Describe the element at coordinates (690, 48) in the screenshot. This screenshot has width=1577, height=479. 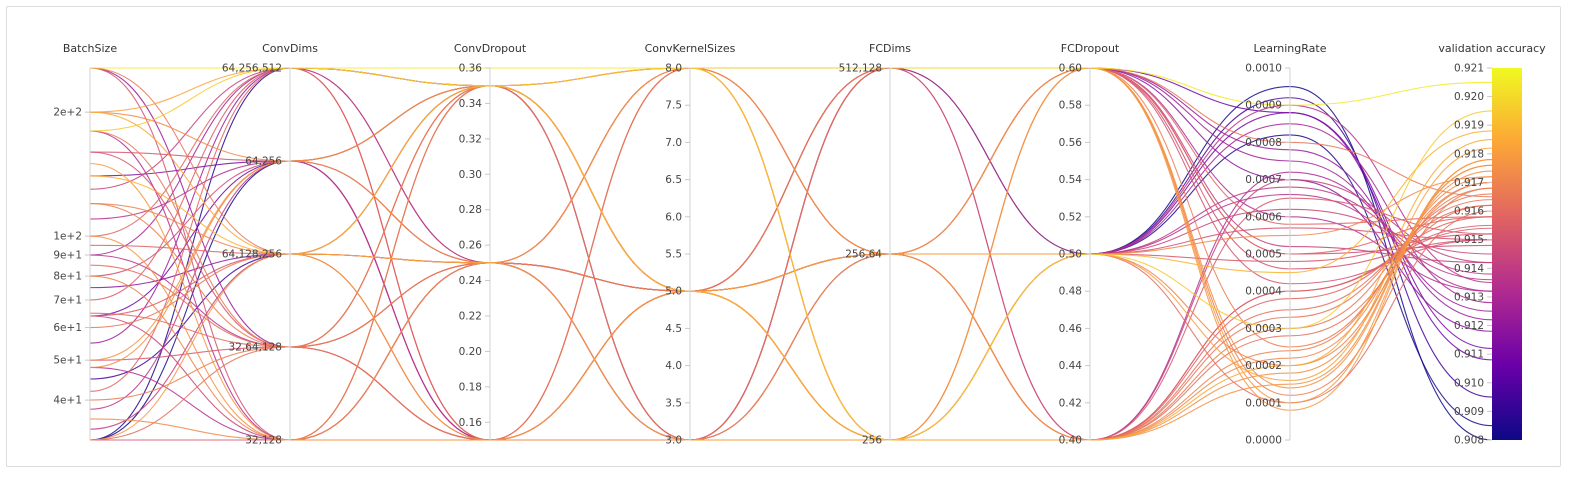
I see `axis-title: ConvKernelSizes` at that location.